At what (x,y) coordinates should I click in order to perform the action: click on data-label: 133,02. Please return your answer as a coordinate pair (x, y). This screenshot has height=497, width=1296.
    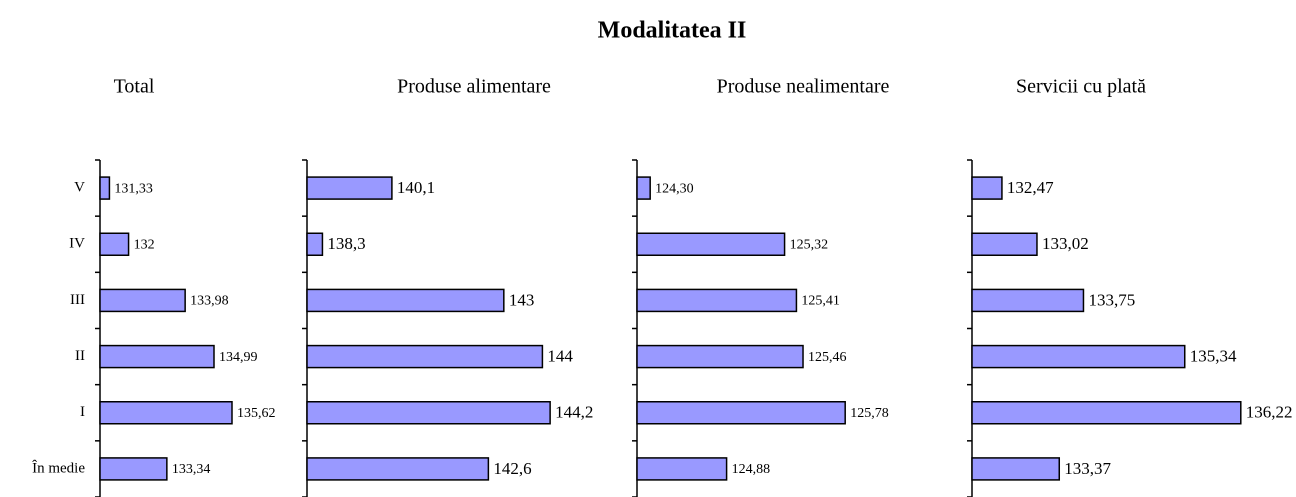
    Looking at the image, I should click on (1065, 243).